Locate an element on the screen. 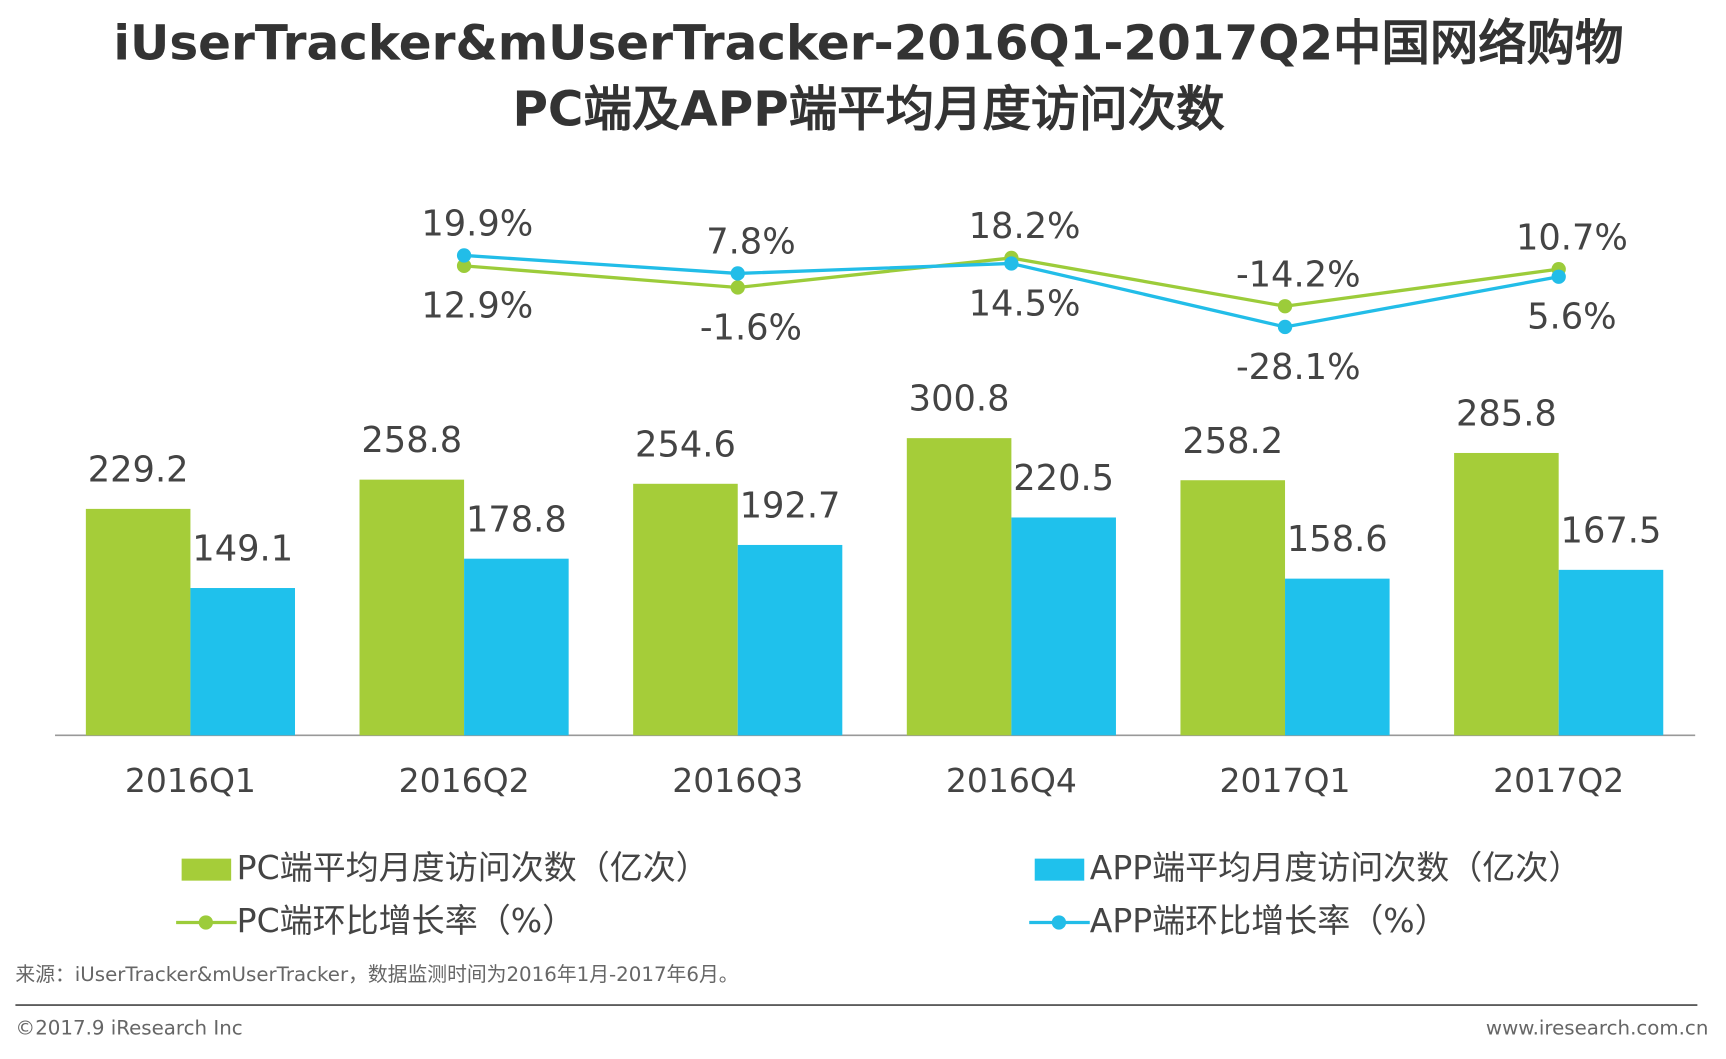 Image resolution: width=1726 pixels, height=1059 pixels. bar-value-label: 167.5 is located at coordinates (1611, 530).